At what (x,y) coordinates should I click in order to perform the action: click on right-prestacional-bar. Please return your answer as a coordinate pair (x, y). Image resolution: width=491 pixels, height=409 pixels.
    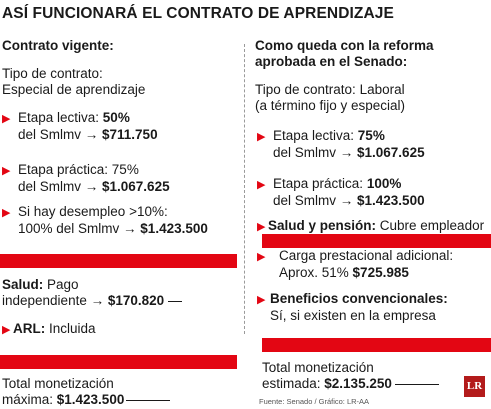
    Looking at the image, I should click on (376, 241).